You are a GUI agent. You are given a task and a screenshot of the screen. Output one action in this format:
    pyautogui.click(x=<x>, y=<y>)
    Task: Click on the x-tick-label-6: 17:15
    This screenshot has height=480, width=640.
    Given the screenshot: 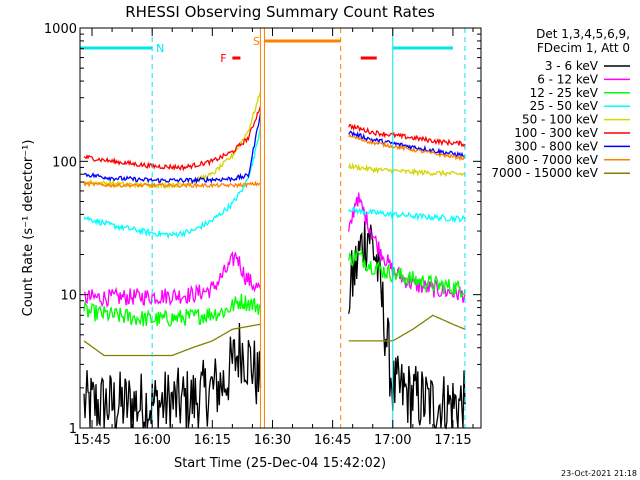 What is the action you would take?
    pyautogui.click(x=452, y=440)
    